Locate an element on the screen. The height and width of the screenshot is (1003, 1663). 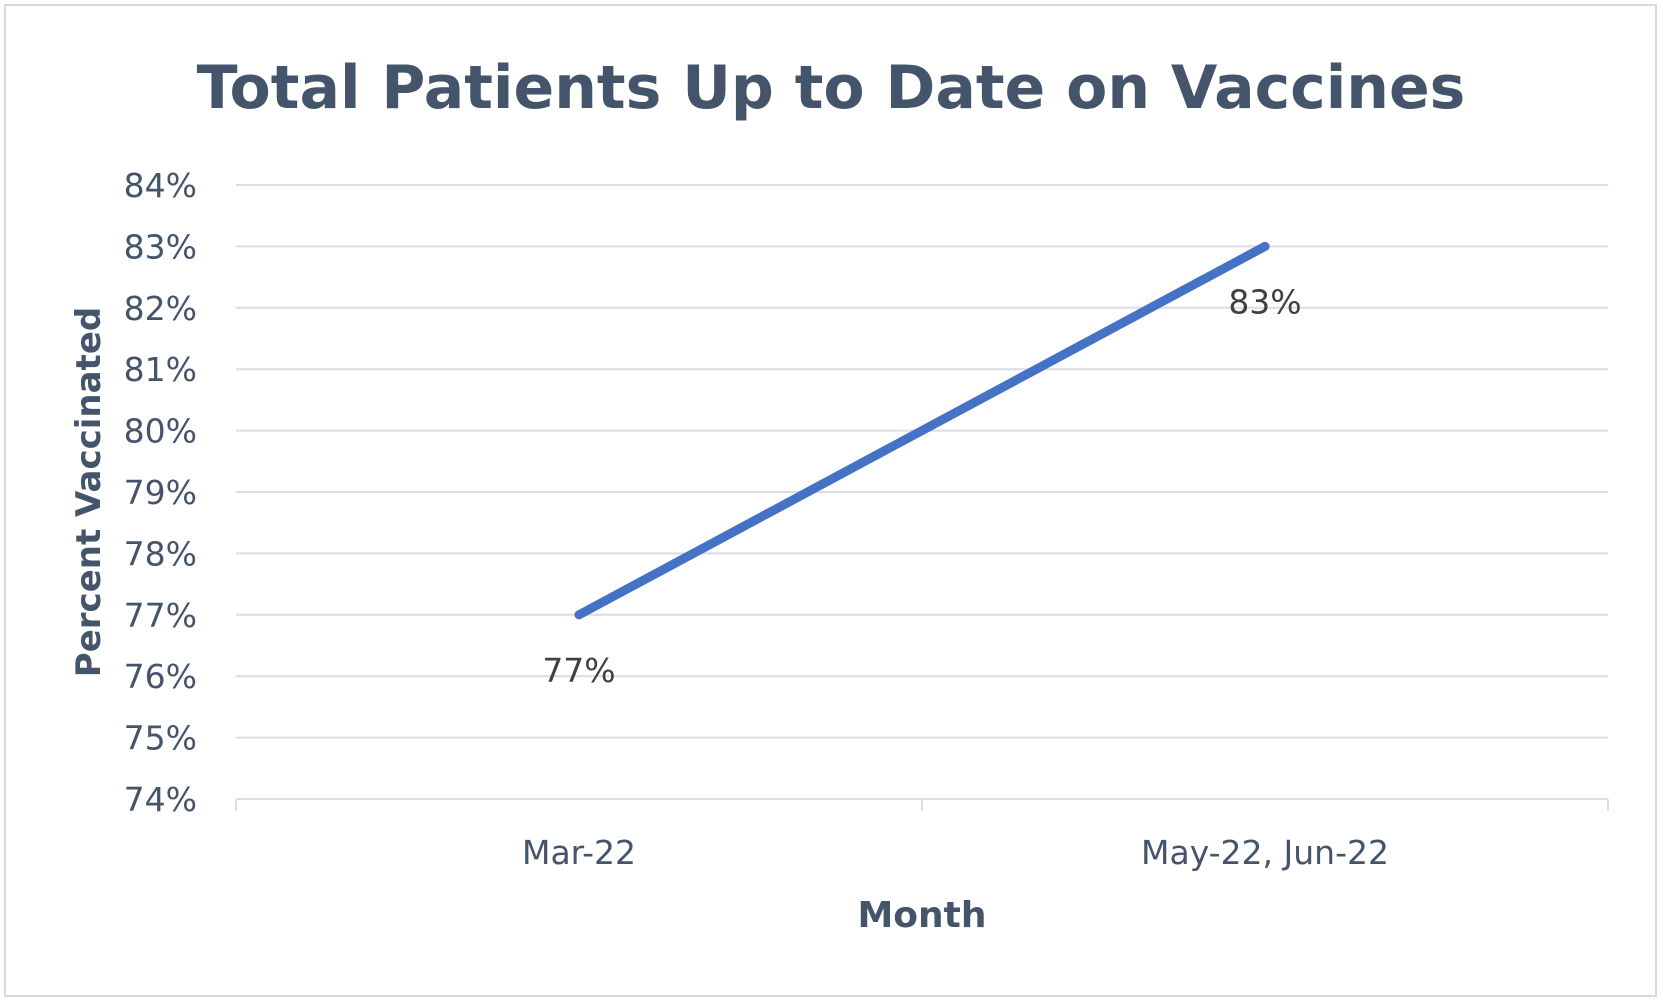
y-tick-label: 79% is located at coordinates (160, 492).